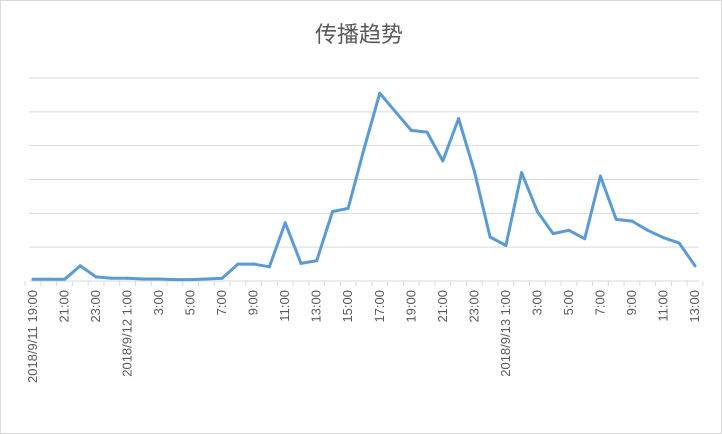 This screenshot has width=722, height=434. What do you see at coordinates (410, 306) in the screenshot?
I see `x-tick-label: 19:00` at bounding box center [410, 306].